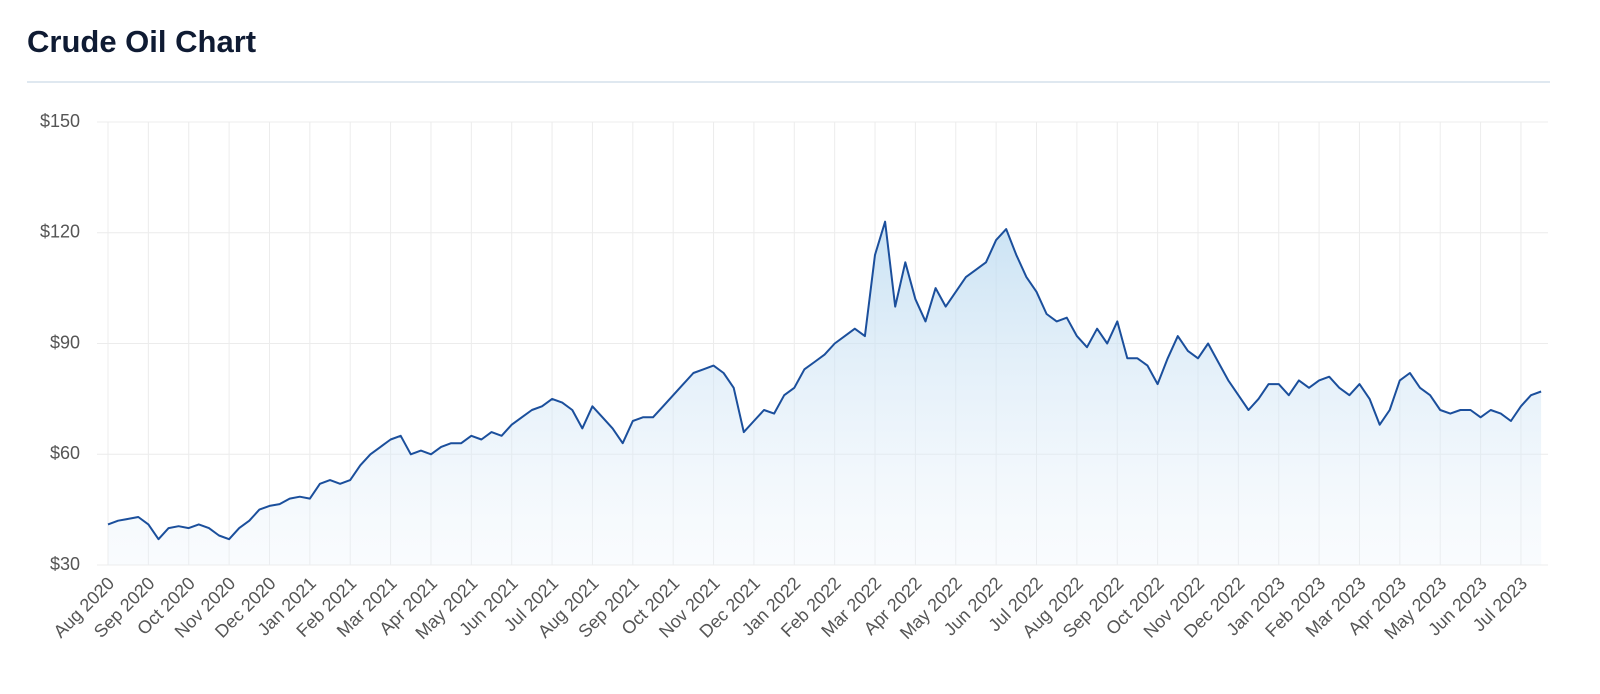  I want to click on y-tick-label: $30, so click(65, 564).